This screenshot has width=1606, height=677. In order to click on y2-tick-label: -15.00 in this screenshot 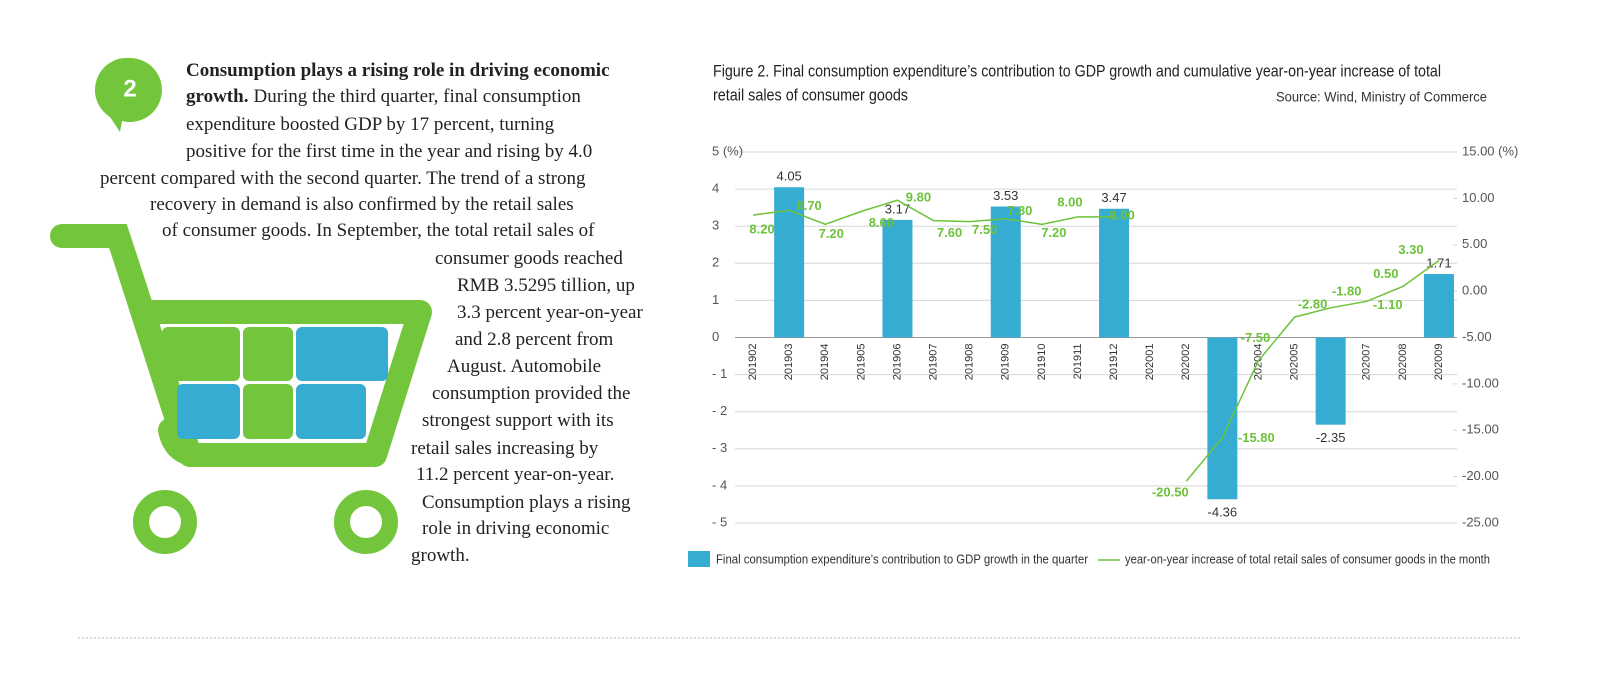, I will do `click(1480, 429)`.